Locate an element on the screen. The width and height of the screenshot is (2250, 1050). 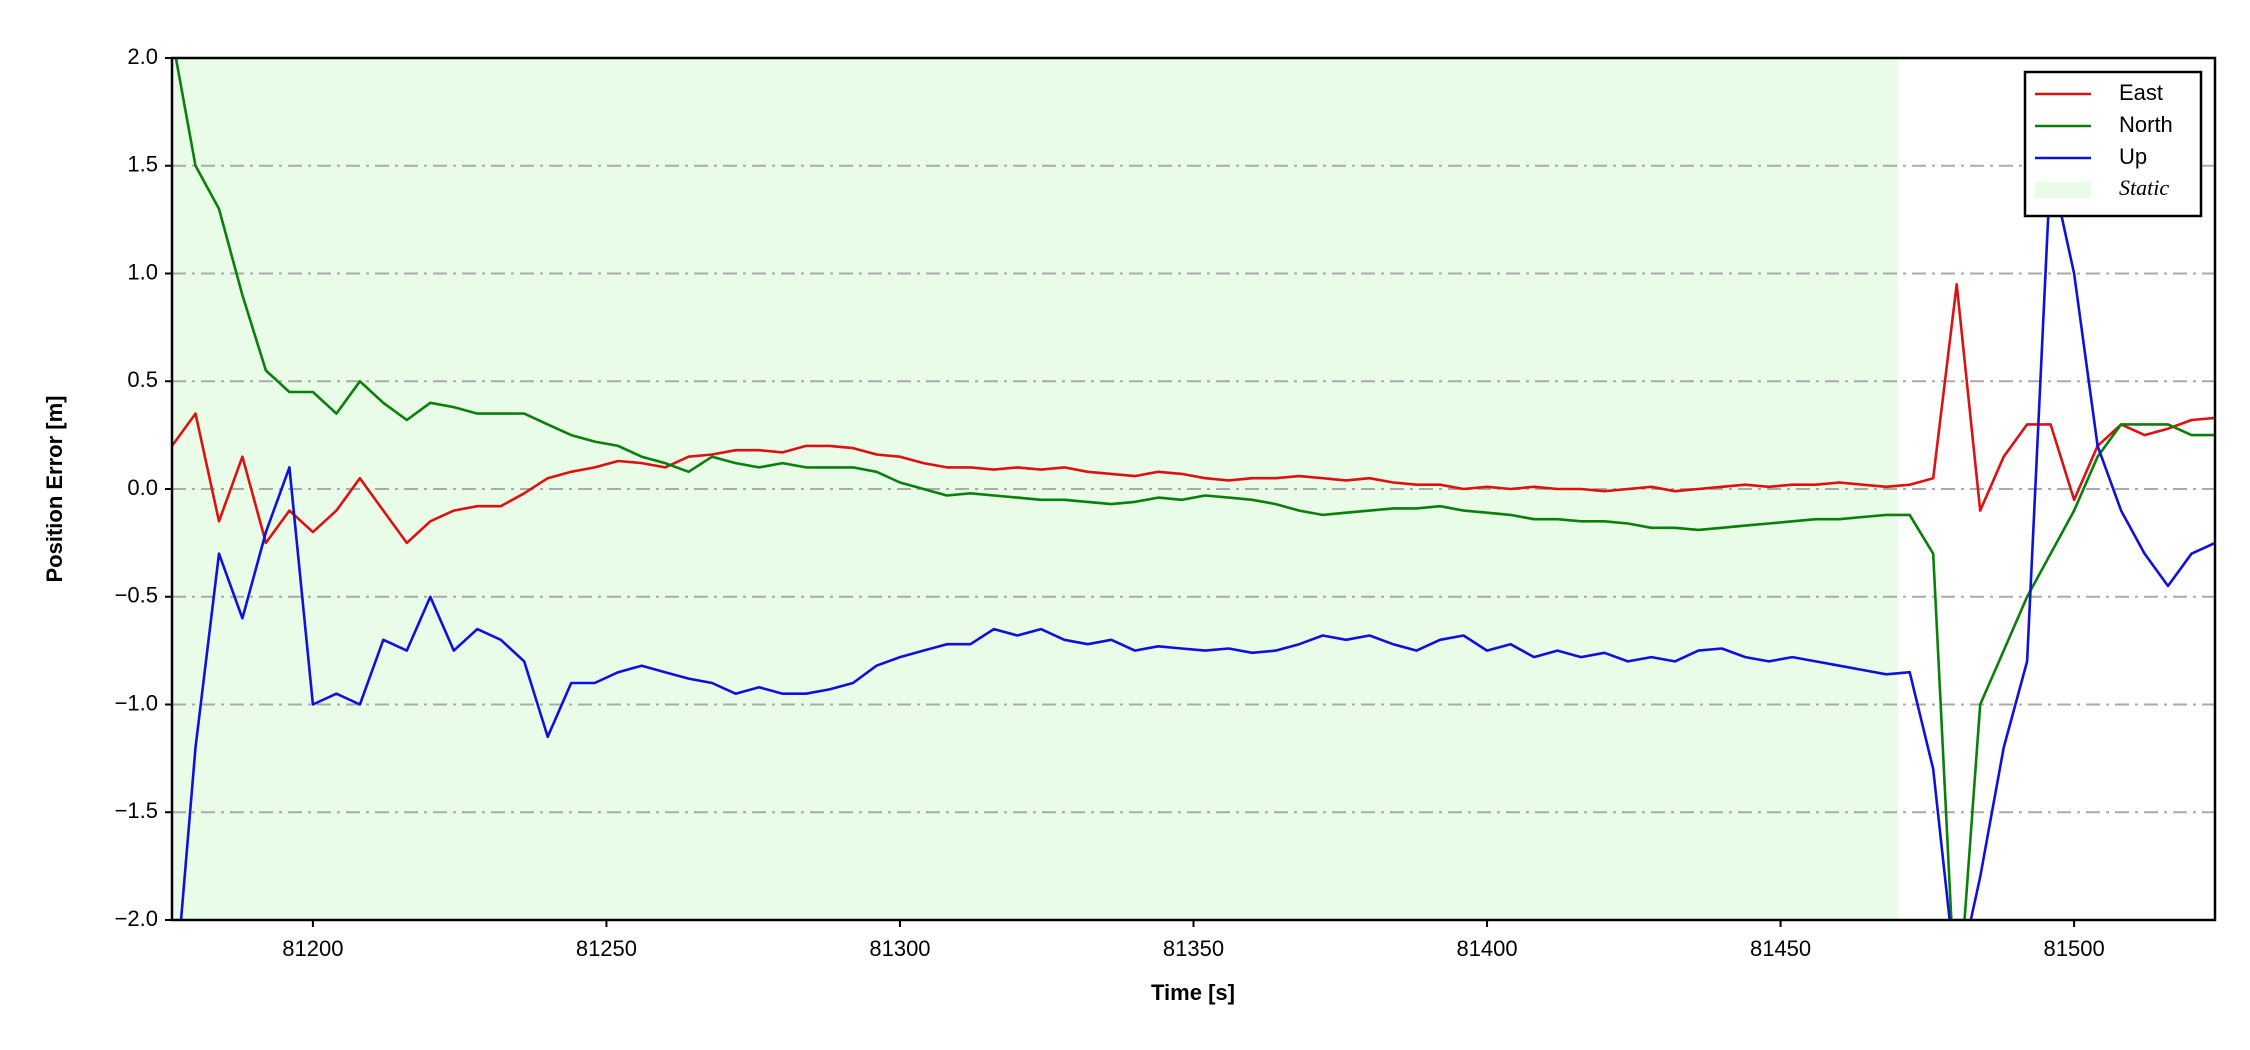
x-tick-label: 81400 is located at coordinates (1486, 948).